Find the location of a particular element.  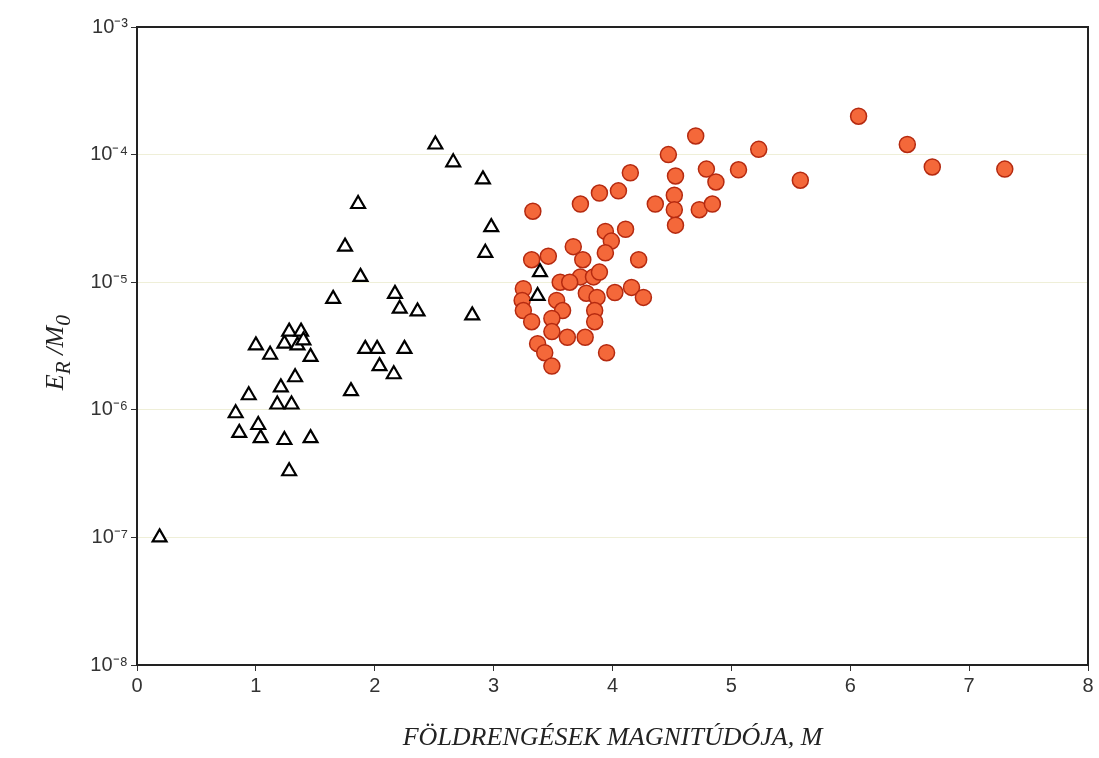

x-tick-label: 4 is located at coordinates (612, 684).